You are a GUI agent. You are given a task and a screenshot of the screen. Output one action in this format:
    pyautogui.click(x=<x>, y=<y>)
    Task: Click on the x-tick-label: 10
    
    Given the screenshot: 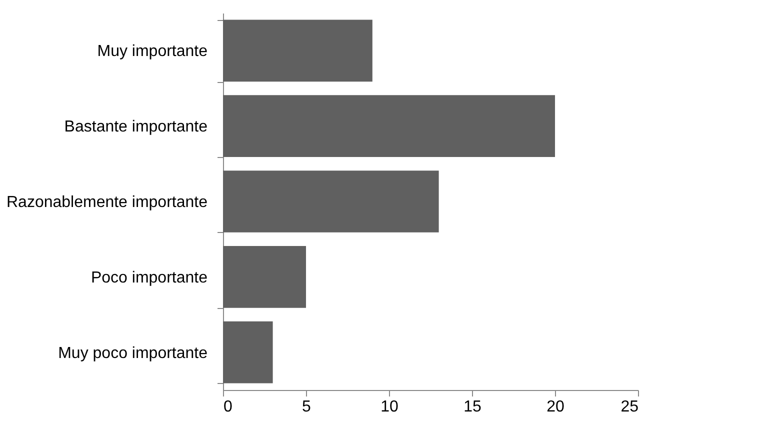 What is the action you would take?
    pyautogui.click(x=389, y=407)
    